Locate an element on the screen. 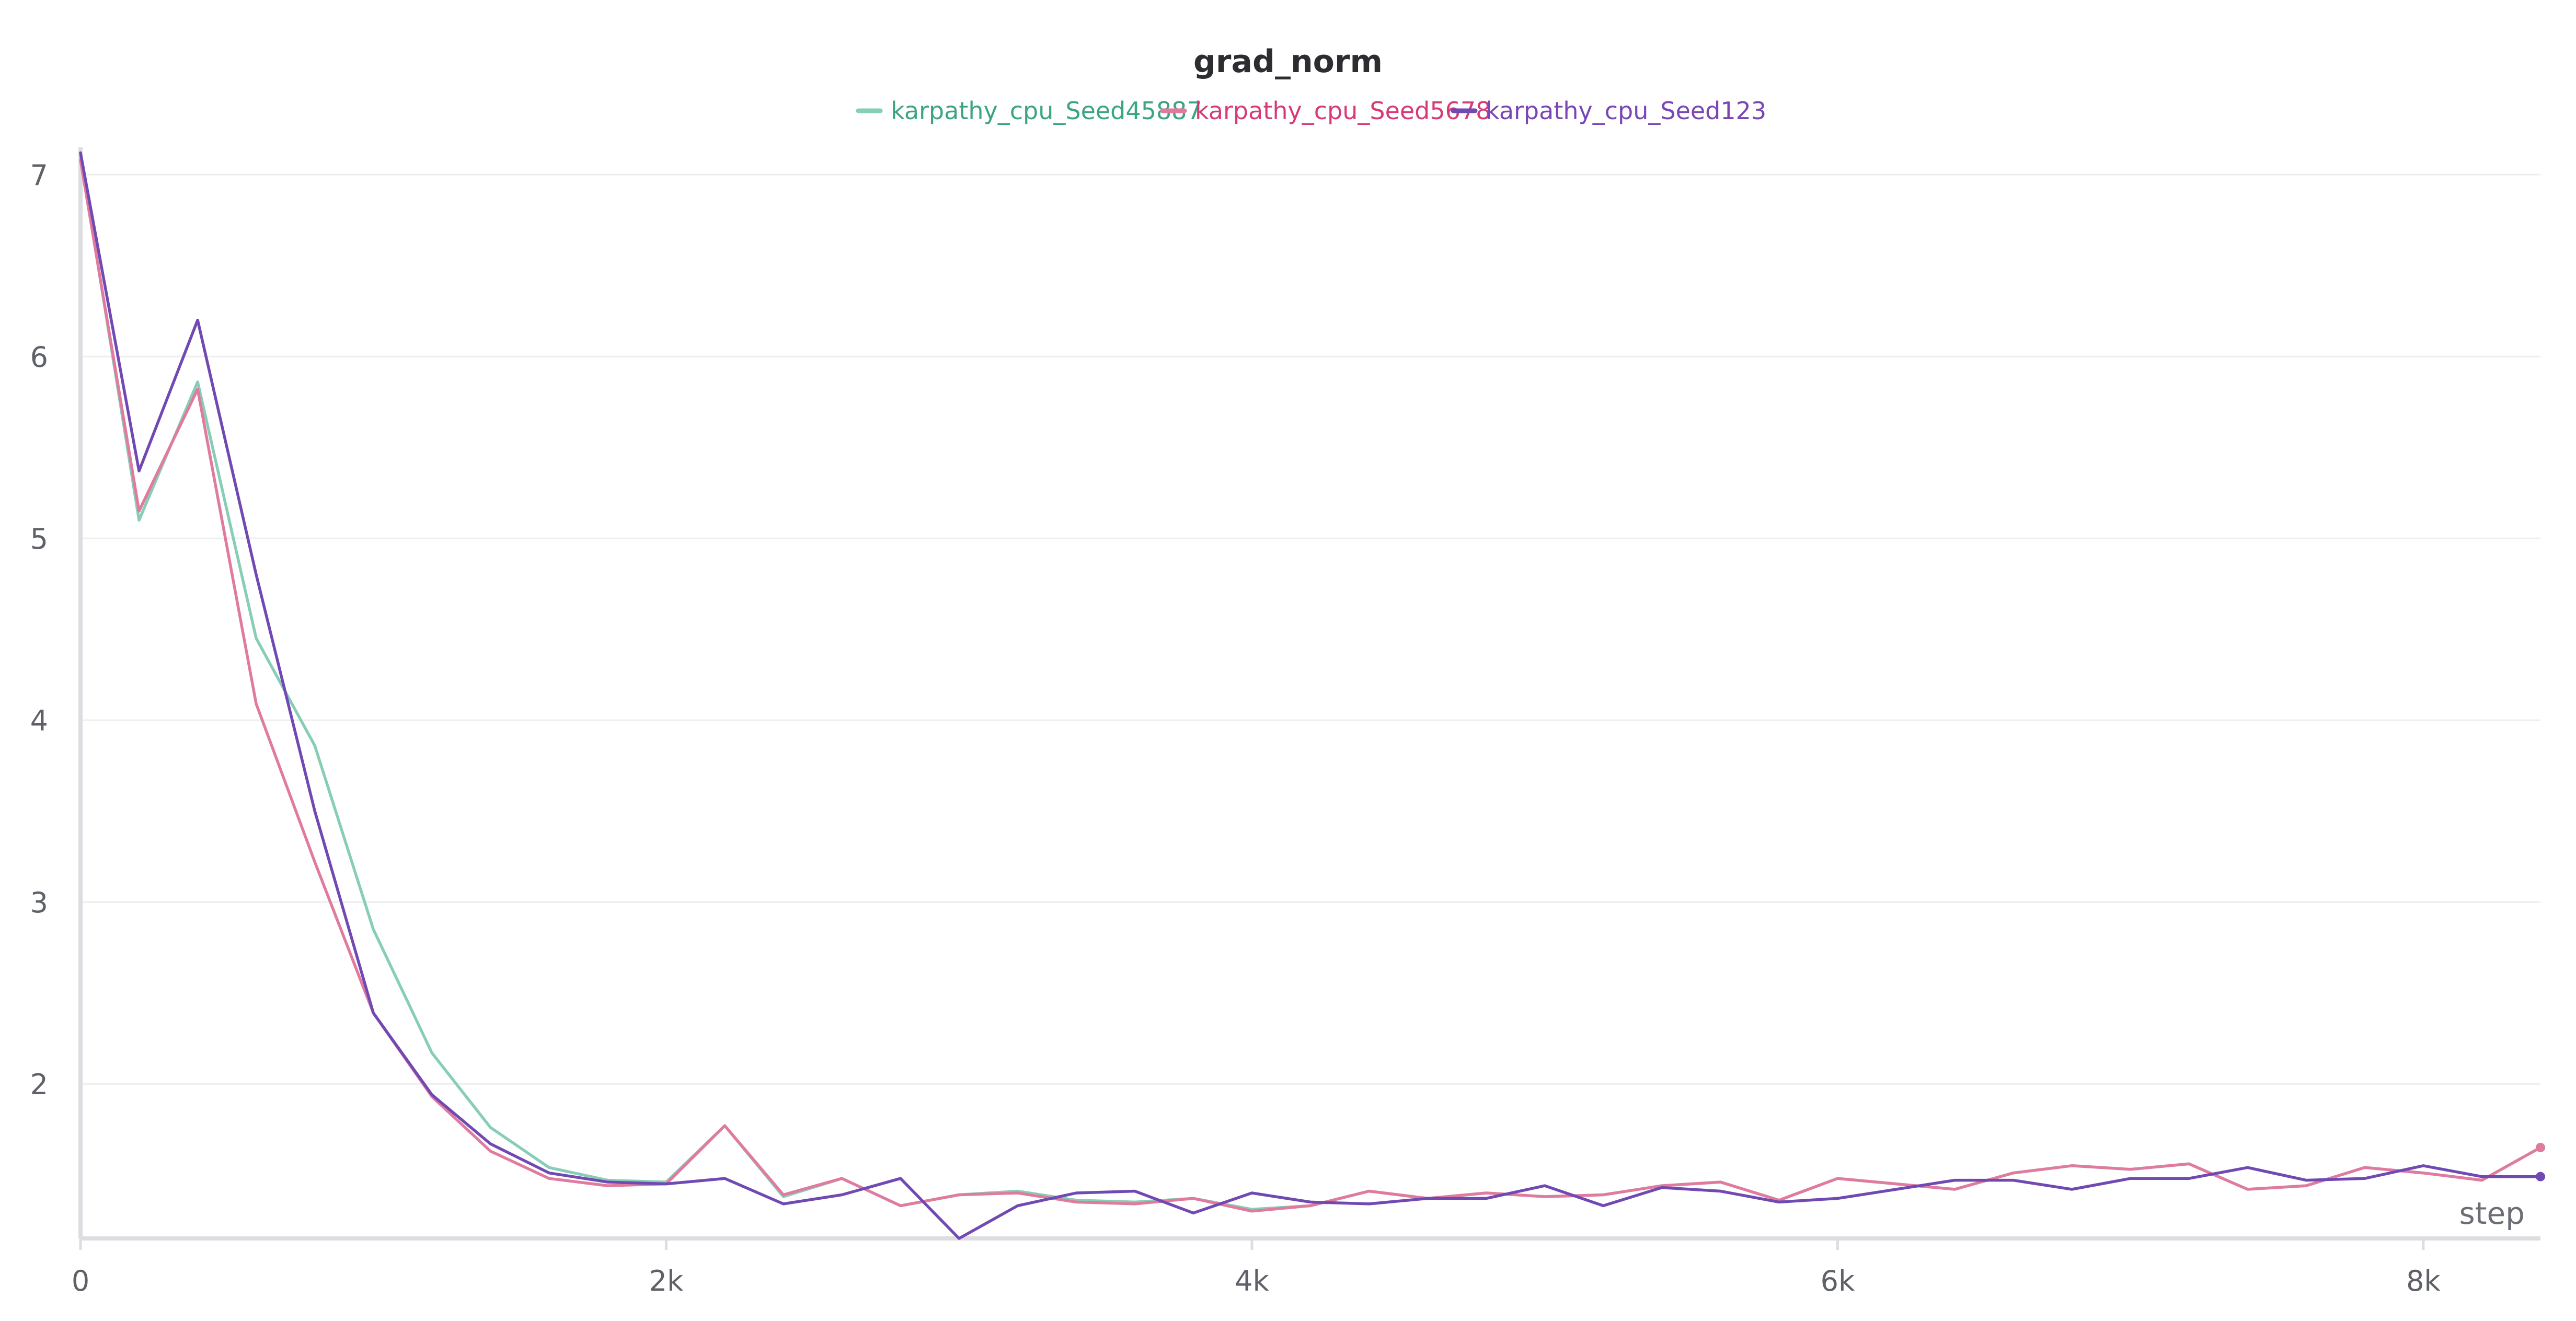  y-tick-label: 2 is located at coordinates (39, 1084).